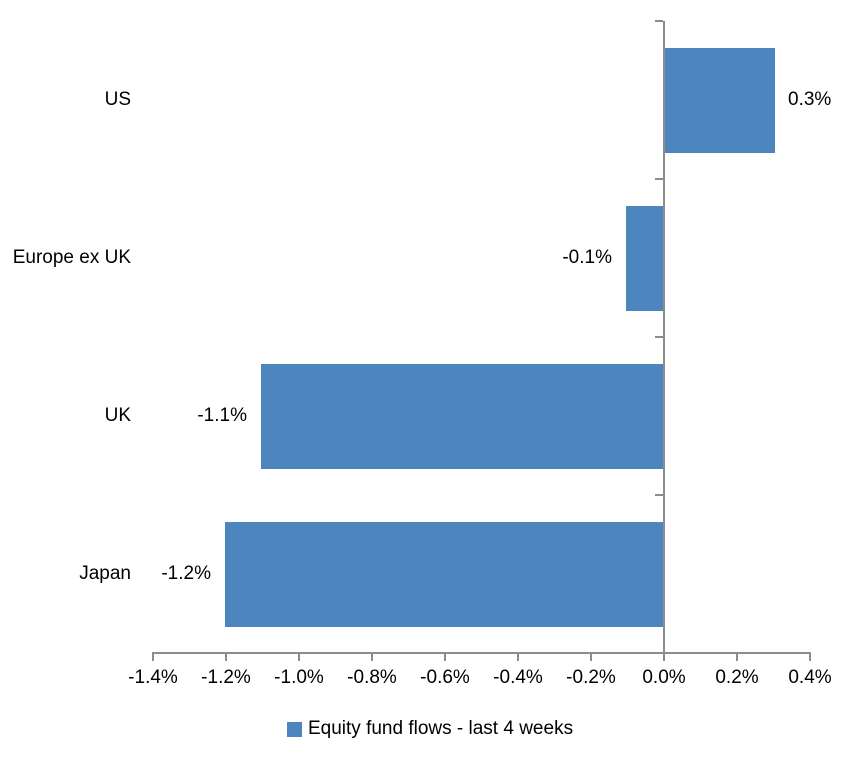  What do you see at coordinates (737, 677) in the screenshot?
I see `x-axis-tick-label: 0.2%` at bounding box center [737, 677].